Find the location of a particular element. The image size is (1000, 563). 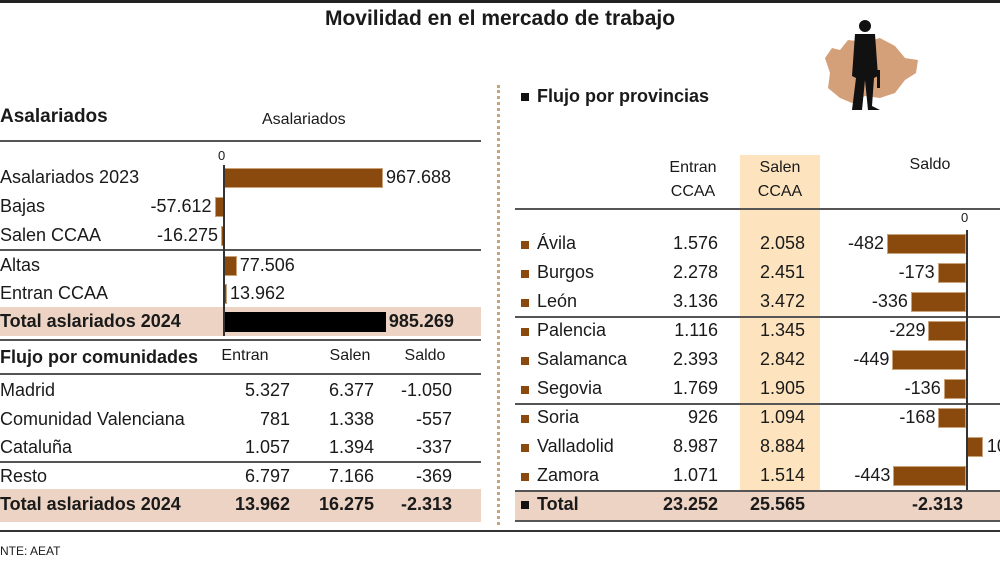

province-name: Salamanca is located at coordinates (582, 359).